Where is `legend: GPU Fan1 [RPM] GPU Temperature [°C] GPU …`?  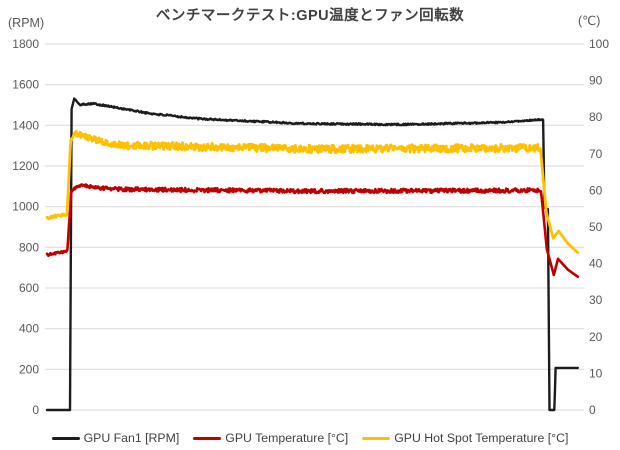
legend: GPU Fan1 [RPM] GPU Temperature [°C] GPU … is located at coordinates (310, 438).